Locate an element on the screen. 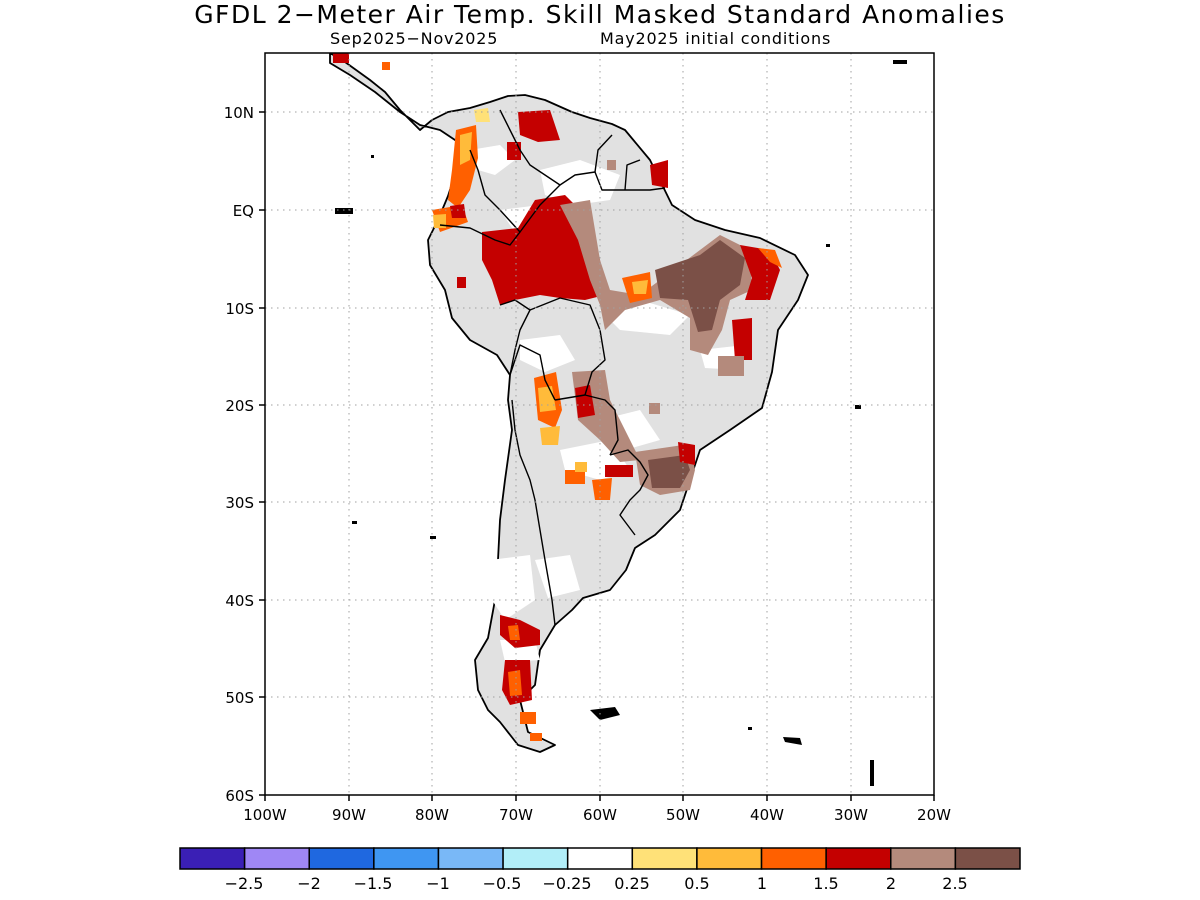 The width and height of the screenshot is (1200, 900). colorbar-label: −0.5 is located at coordinates (502, 883).